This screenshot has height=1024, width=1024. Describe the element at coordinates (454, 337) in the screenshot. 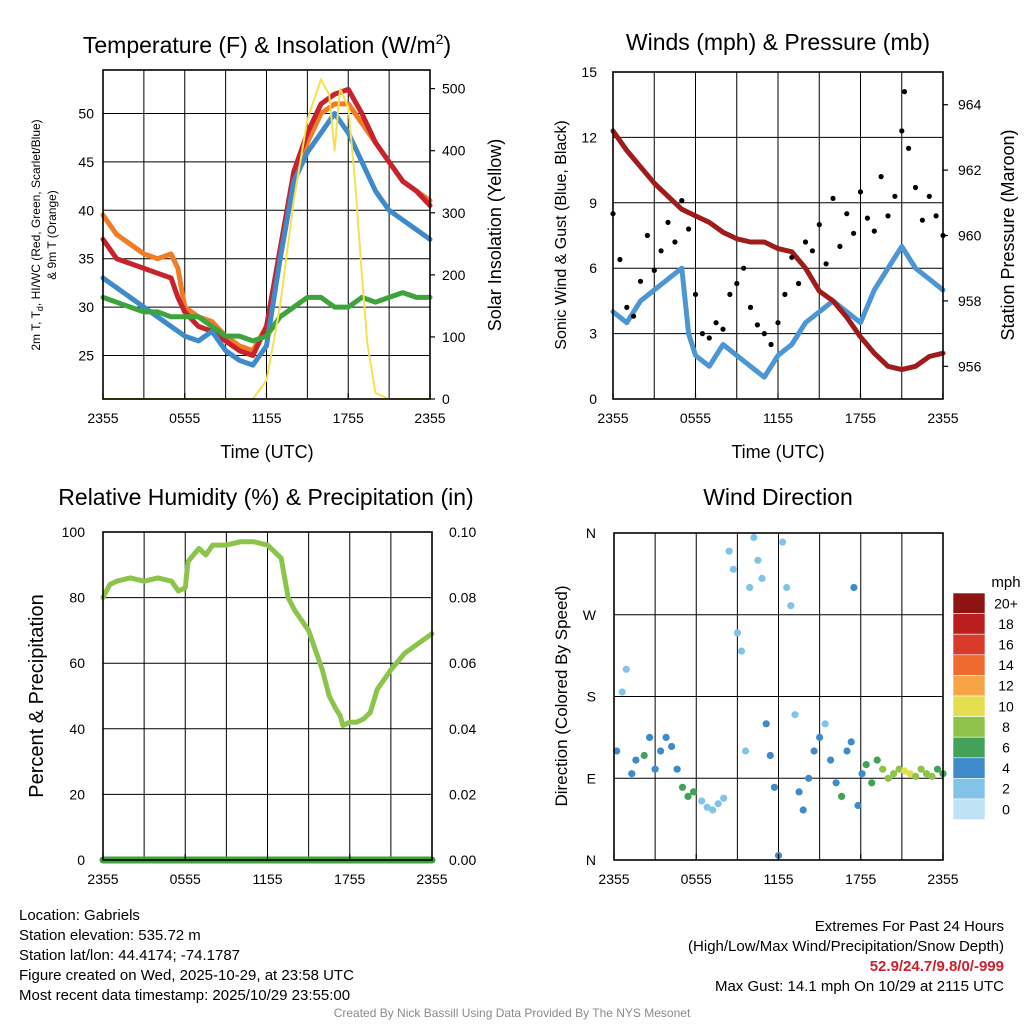

I see `y2-tick-label: 100` at that location.